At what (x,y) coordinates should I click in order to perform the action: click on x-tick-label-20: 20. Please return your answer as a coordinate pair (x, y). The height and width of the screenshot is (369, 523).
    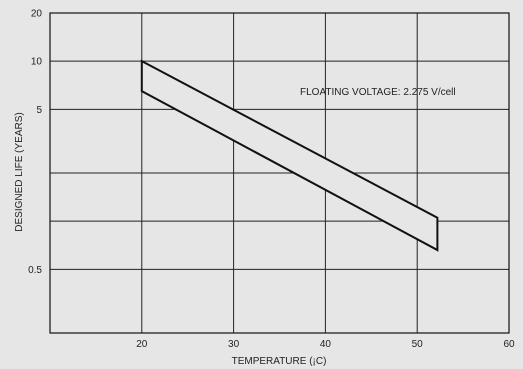
    Looking at the image, I should click on (142, 344).